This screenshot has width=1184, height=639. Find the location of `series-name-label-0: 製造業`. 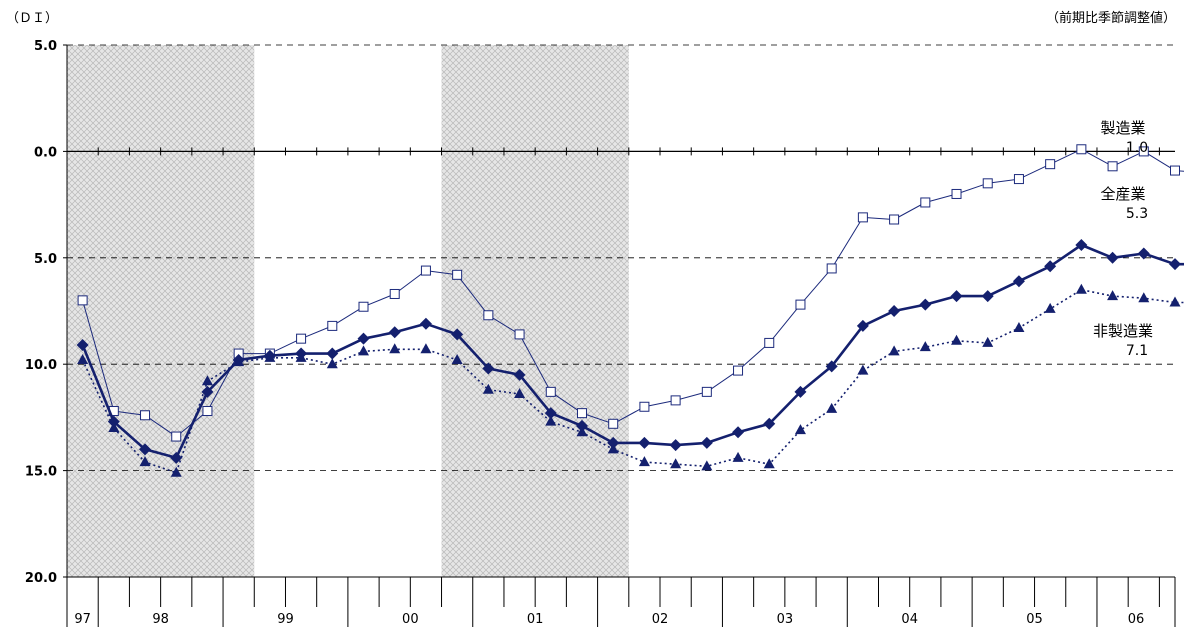

series-name-label-0: 製造業 is located at coordinates (1122, 128).